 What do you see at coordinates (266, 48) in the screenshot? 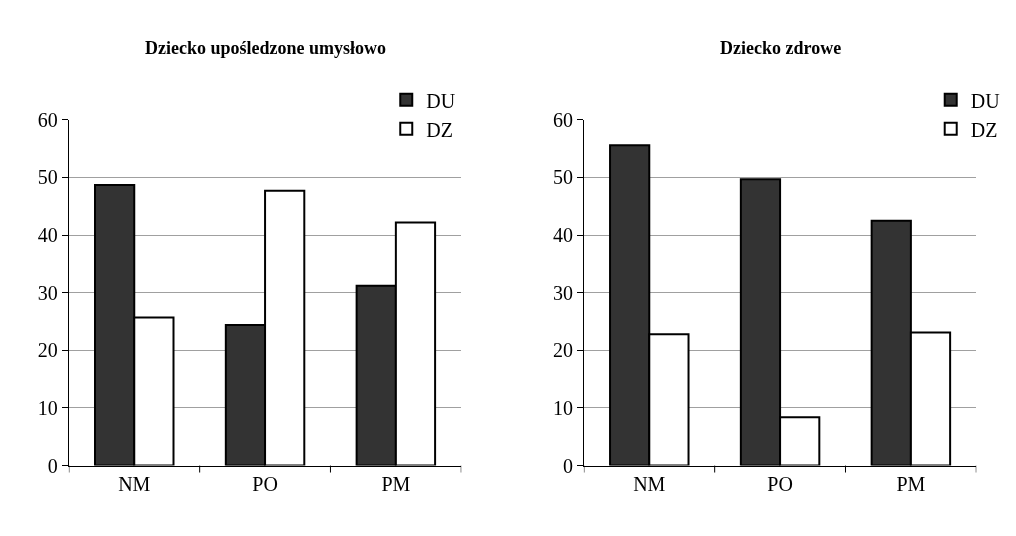
I see `chart-title: Dziecko upośledzone umysłowo` at bounding box center [266, 48].